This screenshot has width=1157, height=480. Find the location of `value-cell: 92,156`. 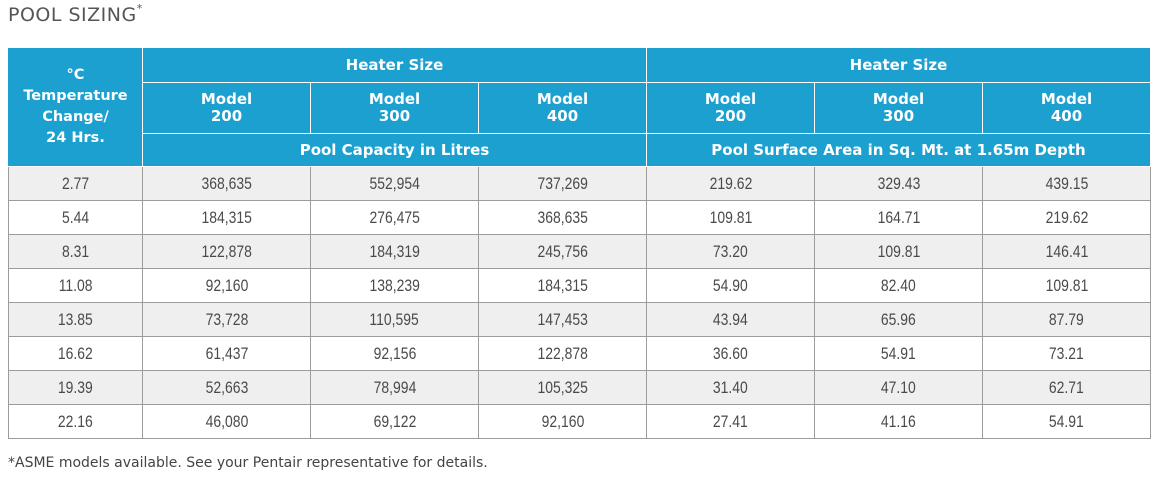

value-cell: 92,156 is located at coordinates (394, 353).